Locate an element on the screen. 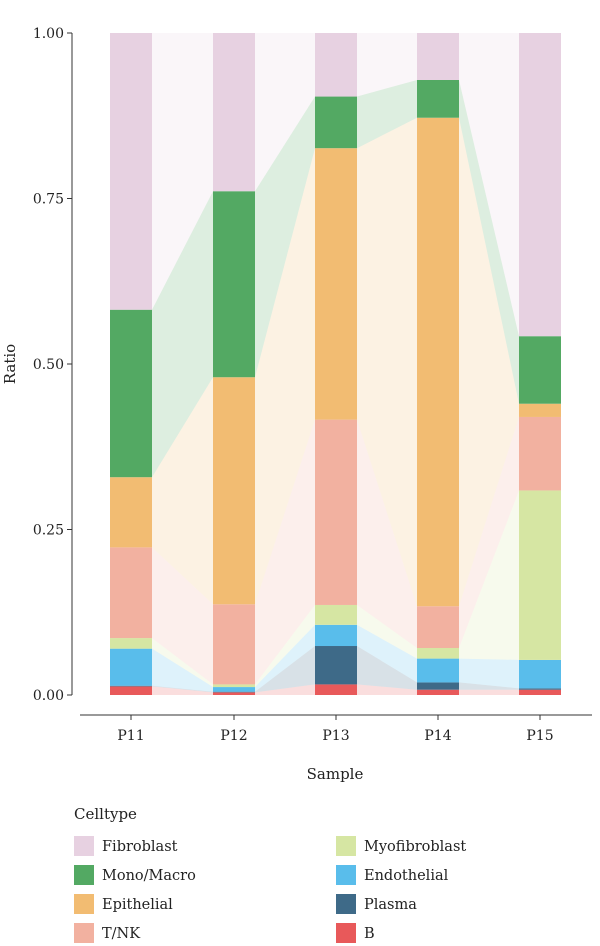 The height and width of the screenshot is (946, 600). bar-segment-p11-t-nk is located at coordinates (131, 593).